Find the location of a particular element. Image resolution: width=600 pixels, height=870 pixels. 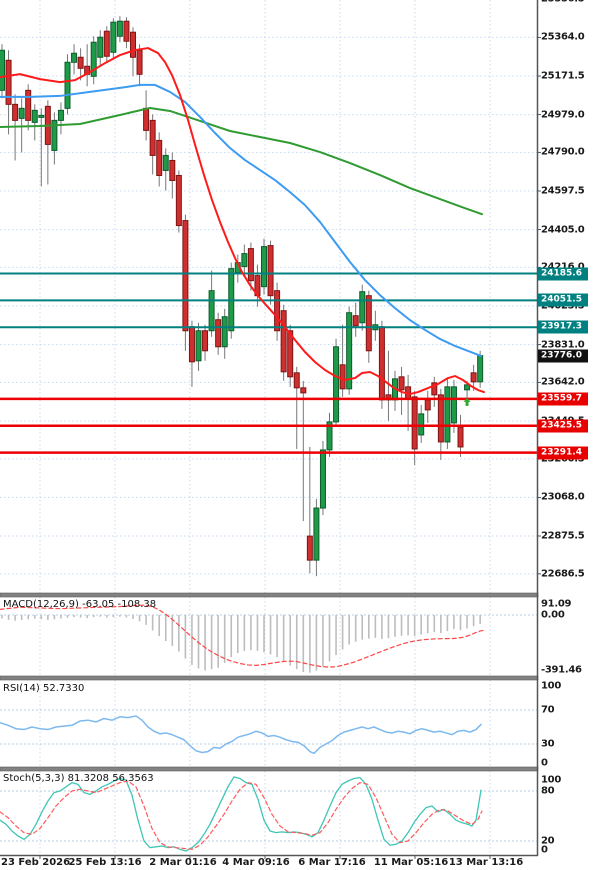

macd-signal-line is located at coordinates (242, 636).